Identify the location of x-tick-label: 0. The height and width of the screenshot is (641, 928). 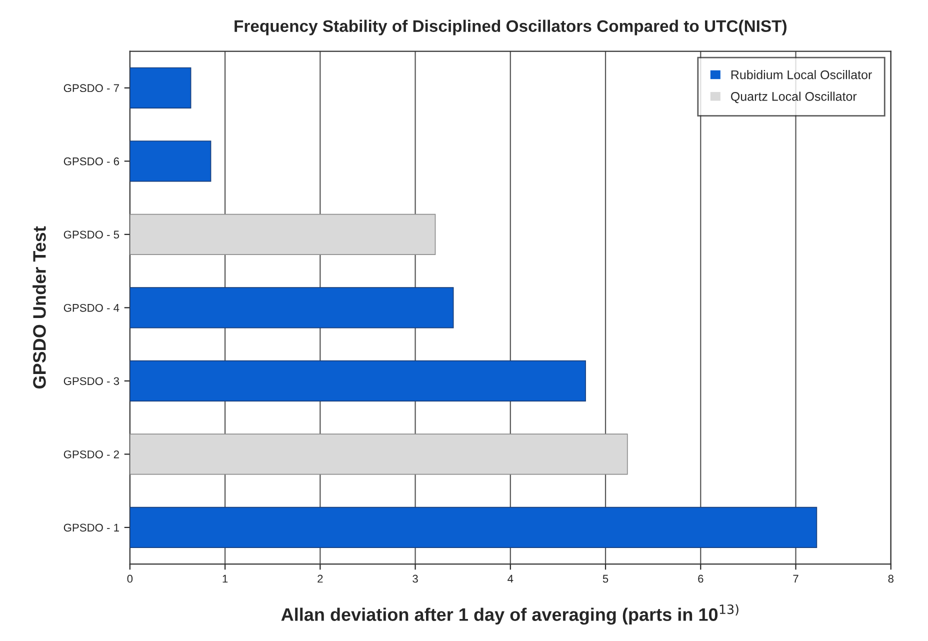
(130, 578).